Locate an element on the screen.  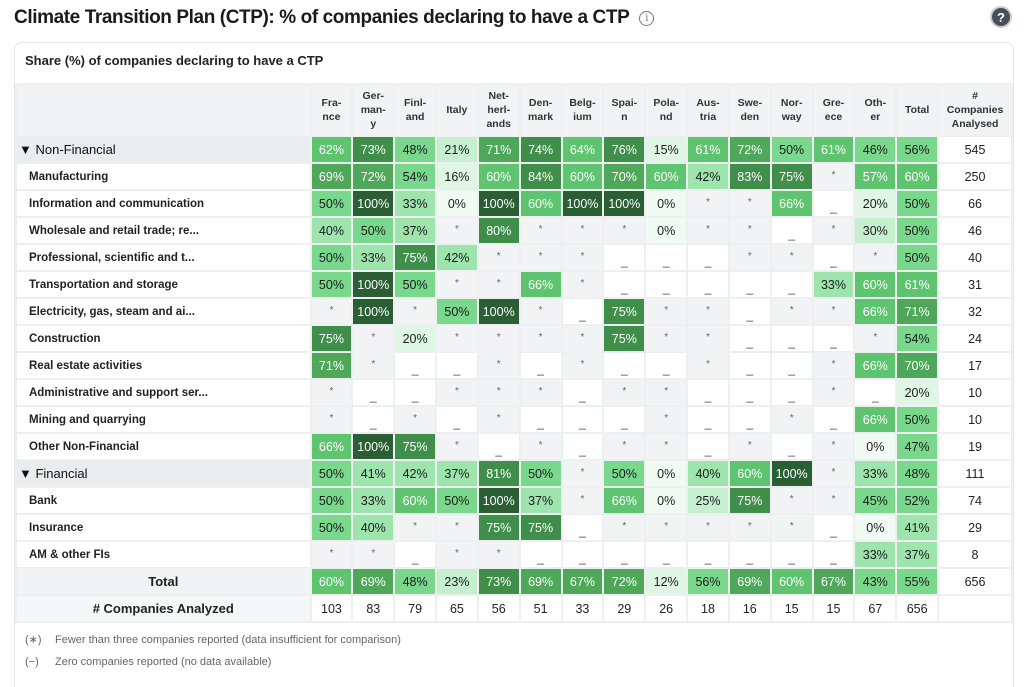
company-count-cell: 51 is located at coordinates (540, 608).